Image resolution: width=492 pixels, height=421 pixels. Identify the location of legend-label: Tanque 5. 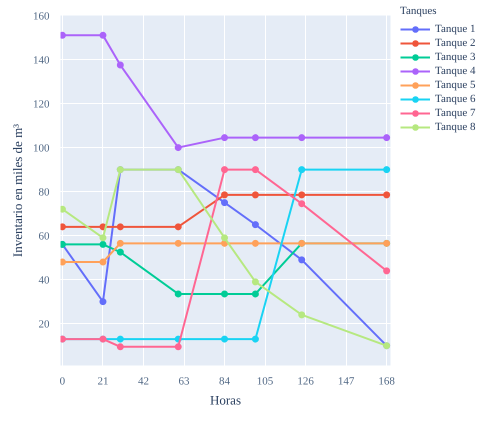
(455, 85).